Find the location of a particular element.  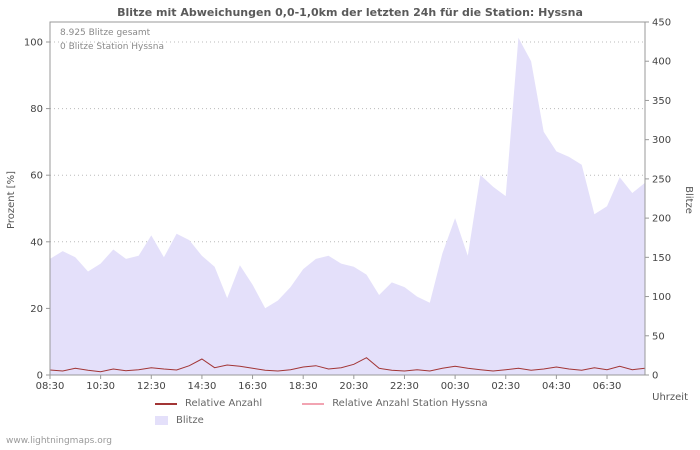

y-axis-left-label: Prozent [%] is located at coordinates (11, 200).